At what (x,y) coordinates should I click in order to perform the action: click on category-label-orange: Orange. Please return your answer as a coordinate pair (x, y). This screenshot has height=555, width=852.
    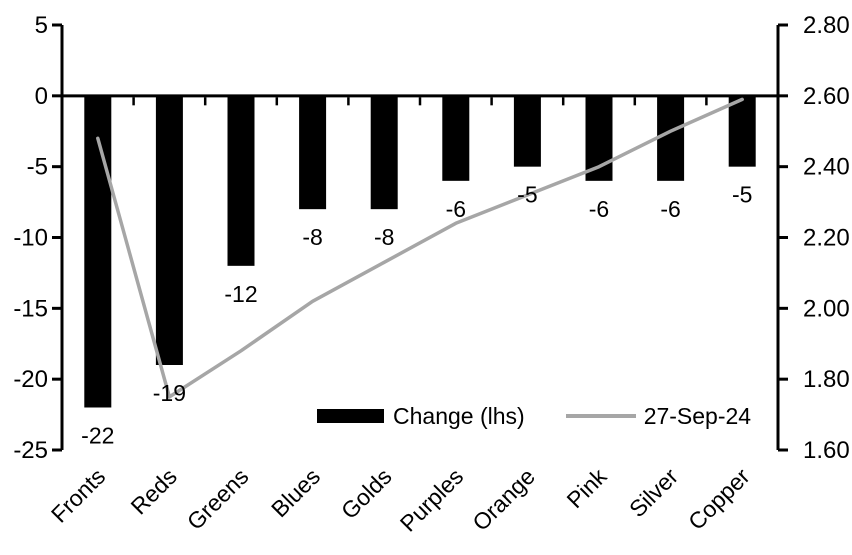
    Looking at the image, I should click on (503, 499).